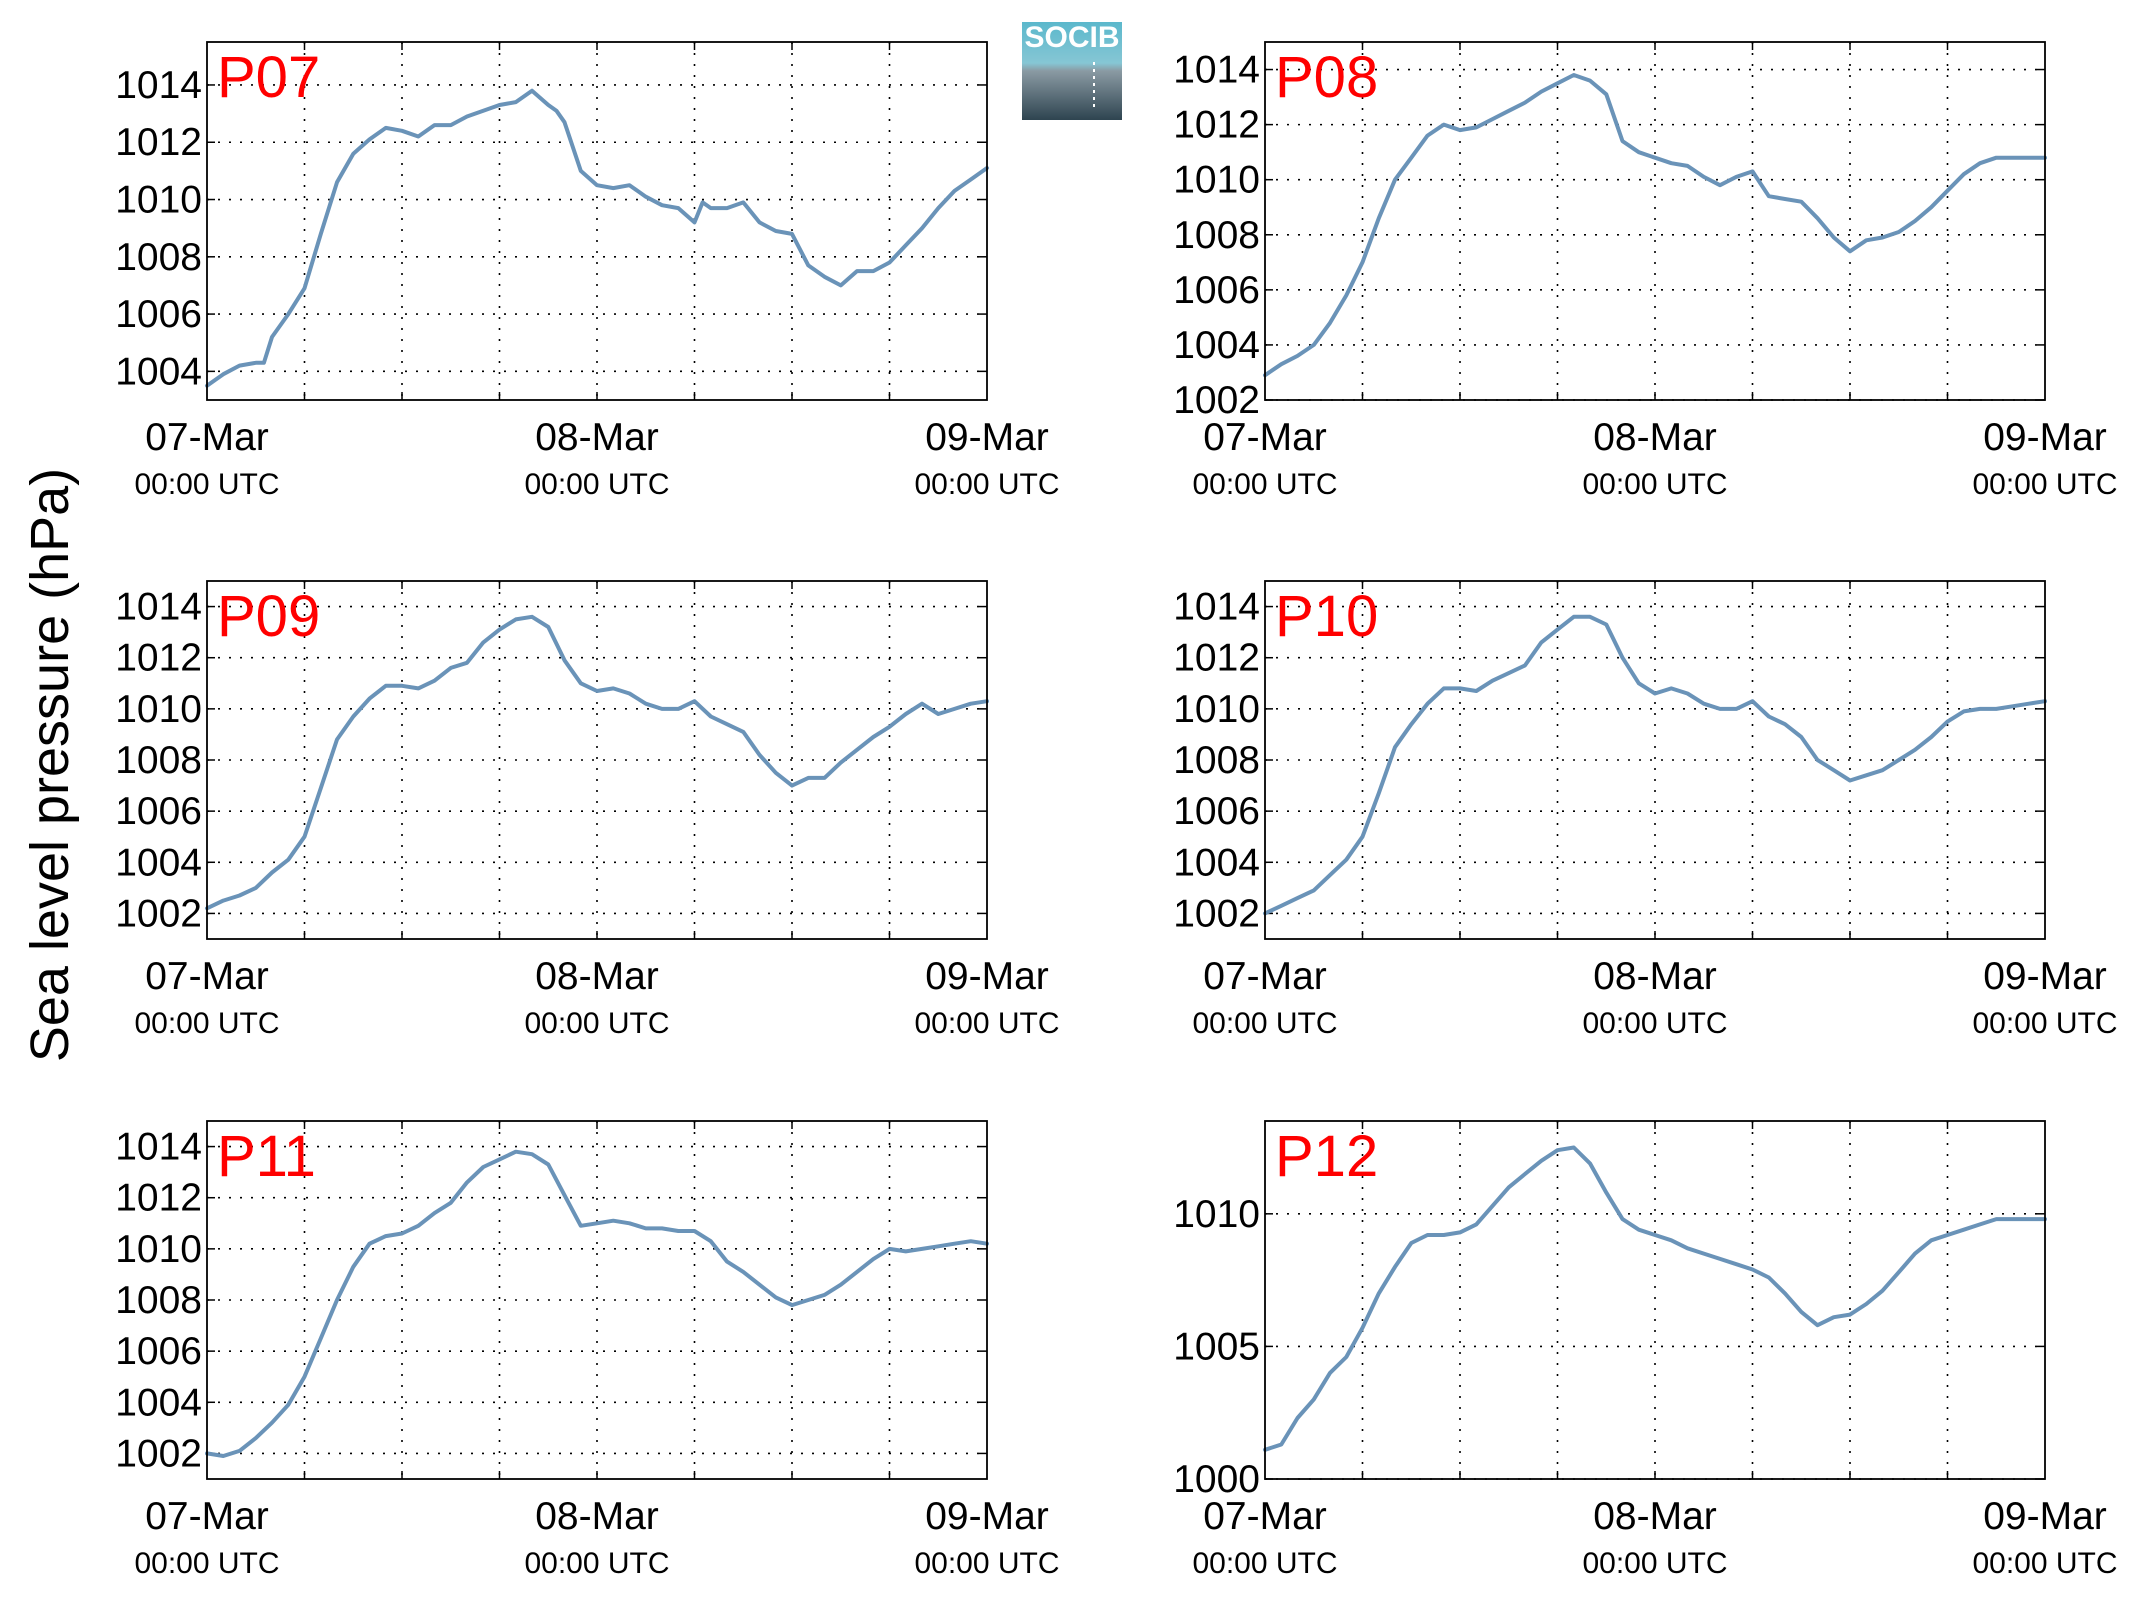  What do you see at coordinates (1655, 765) in the screenshot?
I see `series-line-p10` at bounding box center [1655, 765].